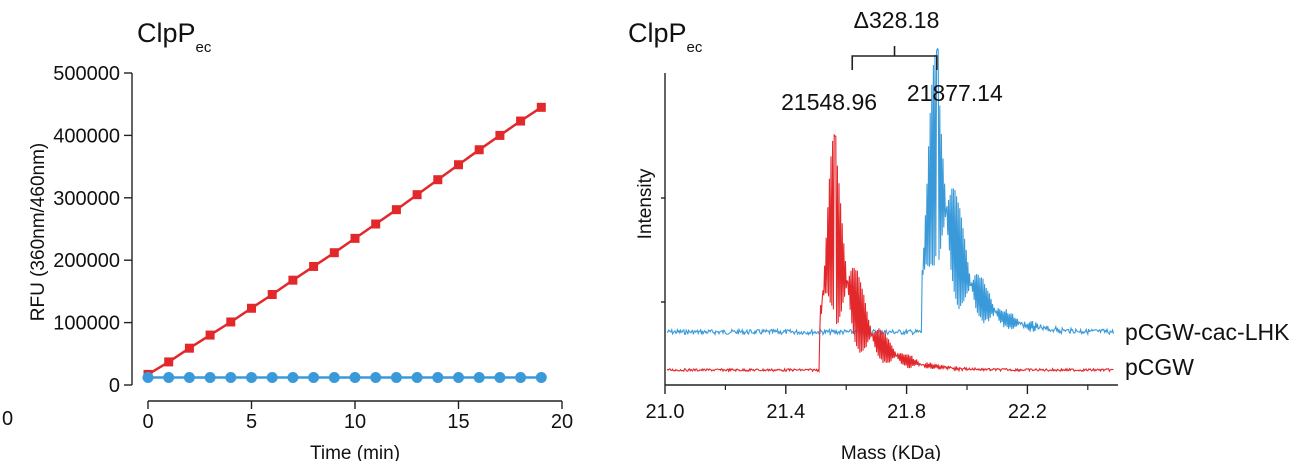 This screenshot has height=461, width=1312. Describe the element at coordinates (86, 74) in the screenshot. I see `left-y-tick-label: 500000` at that location.